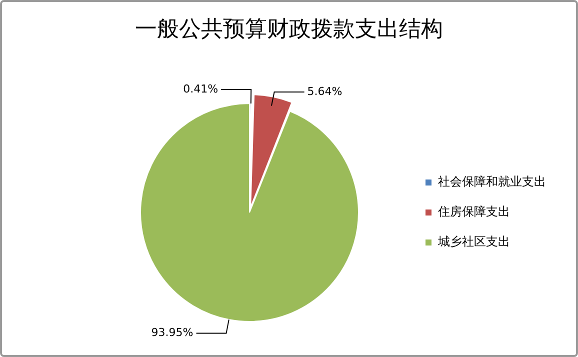 The height and width of the screenshot is (357, 578). I want to click on chart-title: 一般公共预算财政拨款支出结构, so click(289, 30).